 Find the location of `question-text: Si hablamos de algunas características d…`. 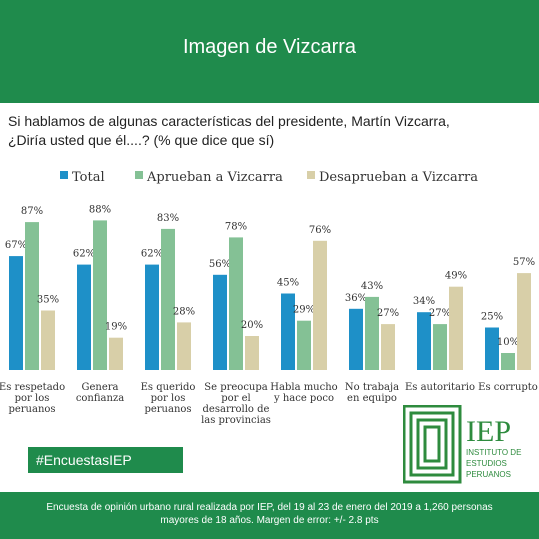

question-text: Si hablamos de algunas características d… is located at coordinates (270, 131).